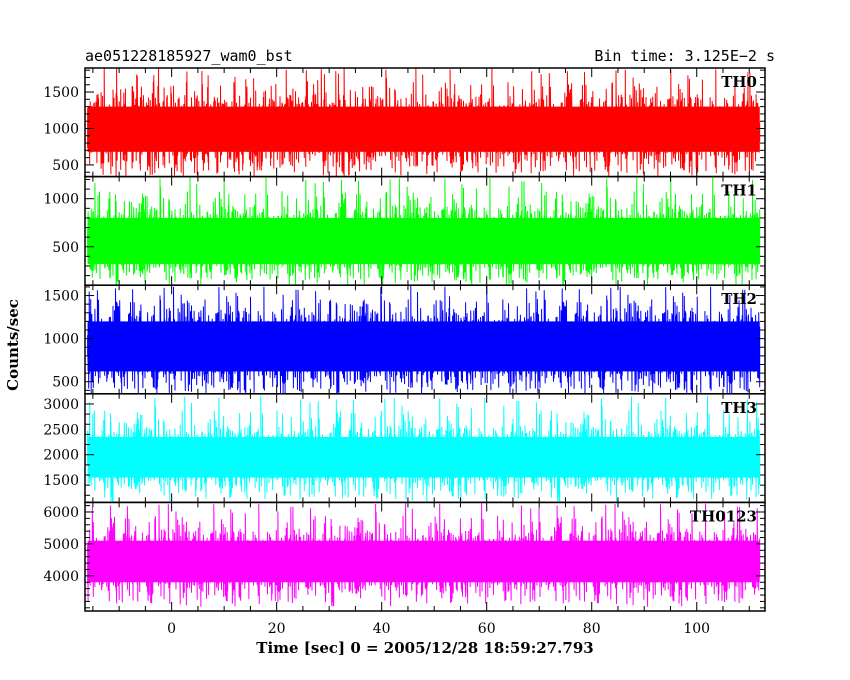 This screenshot has width=850, height=680. I want to click on series-trace-th0123, so click(424, 554).